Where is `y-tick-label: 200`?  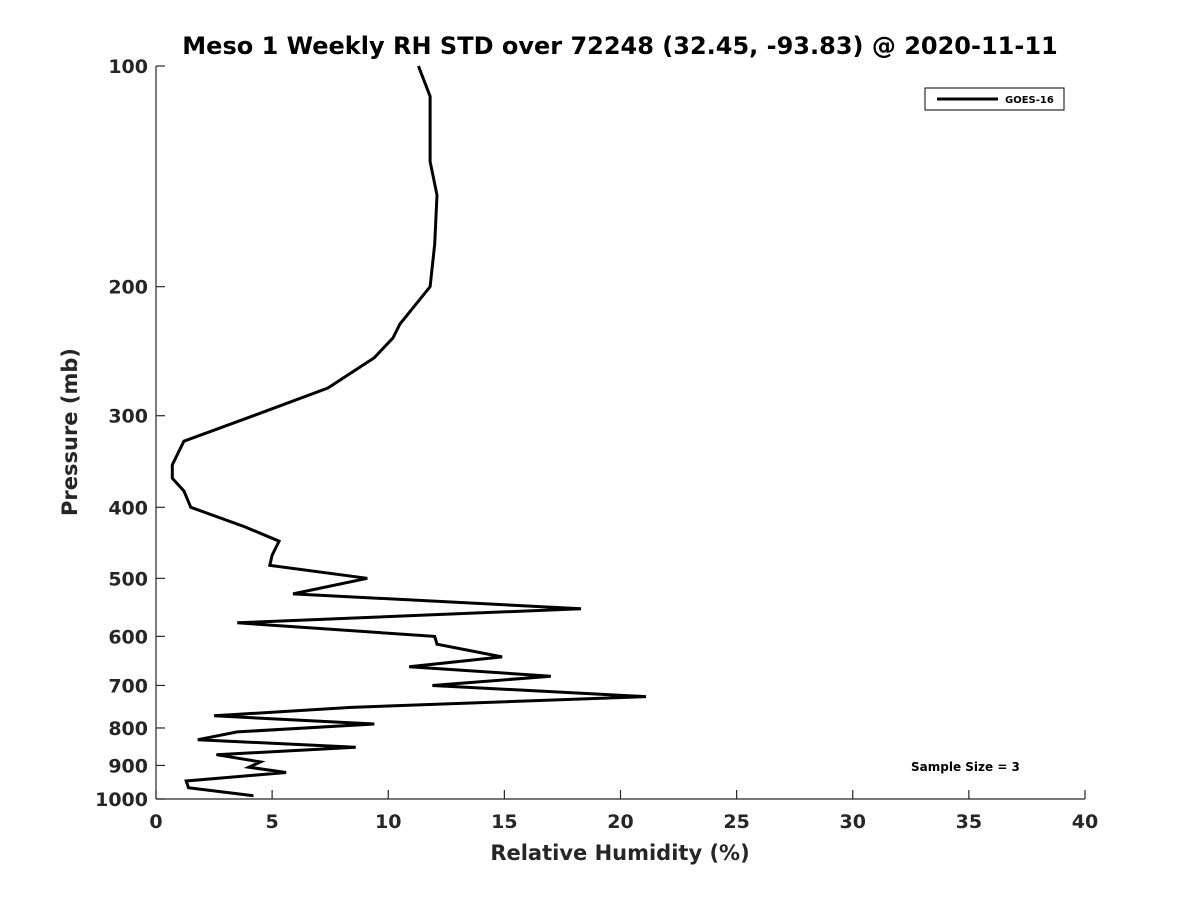 y-tick-label: 200 is located at coordinates (128, 288).